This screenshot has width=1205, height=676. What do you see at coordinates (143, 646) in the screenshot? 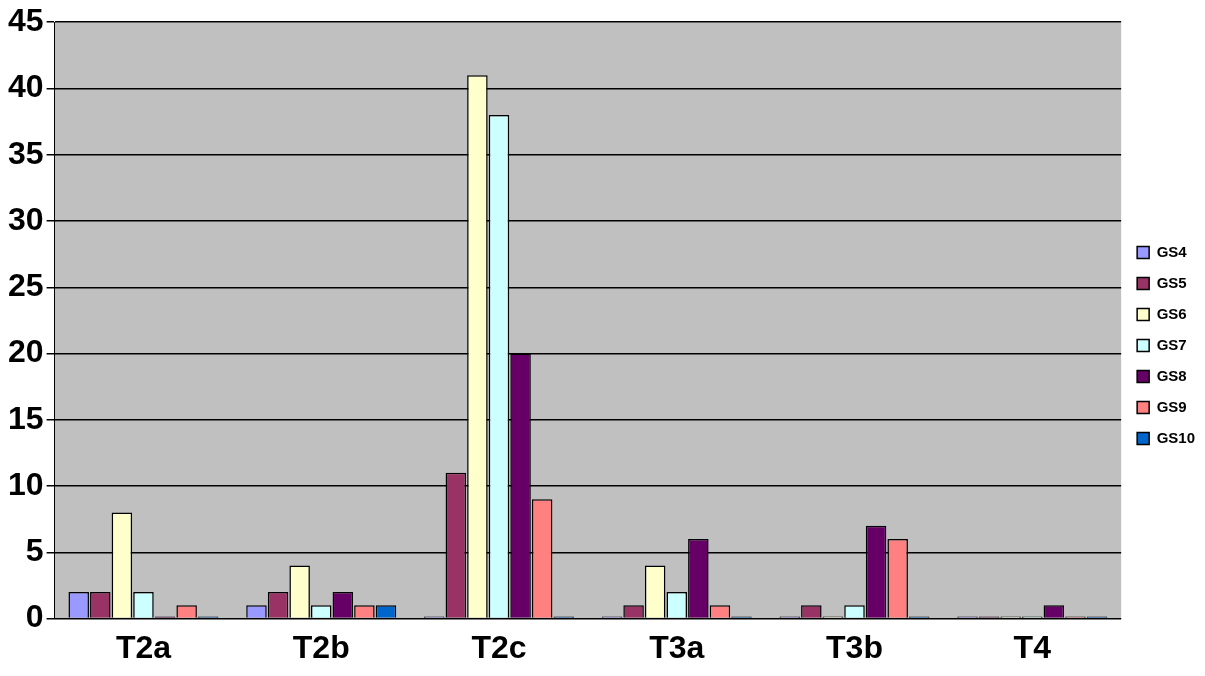
I see `x-tick-label: T2a` at bounding box center [143, 646].